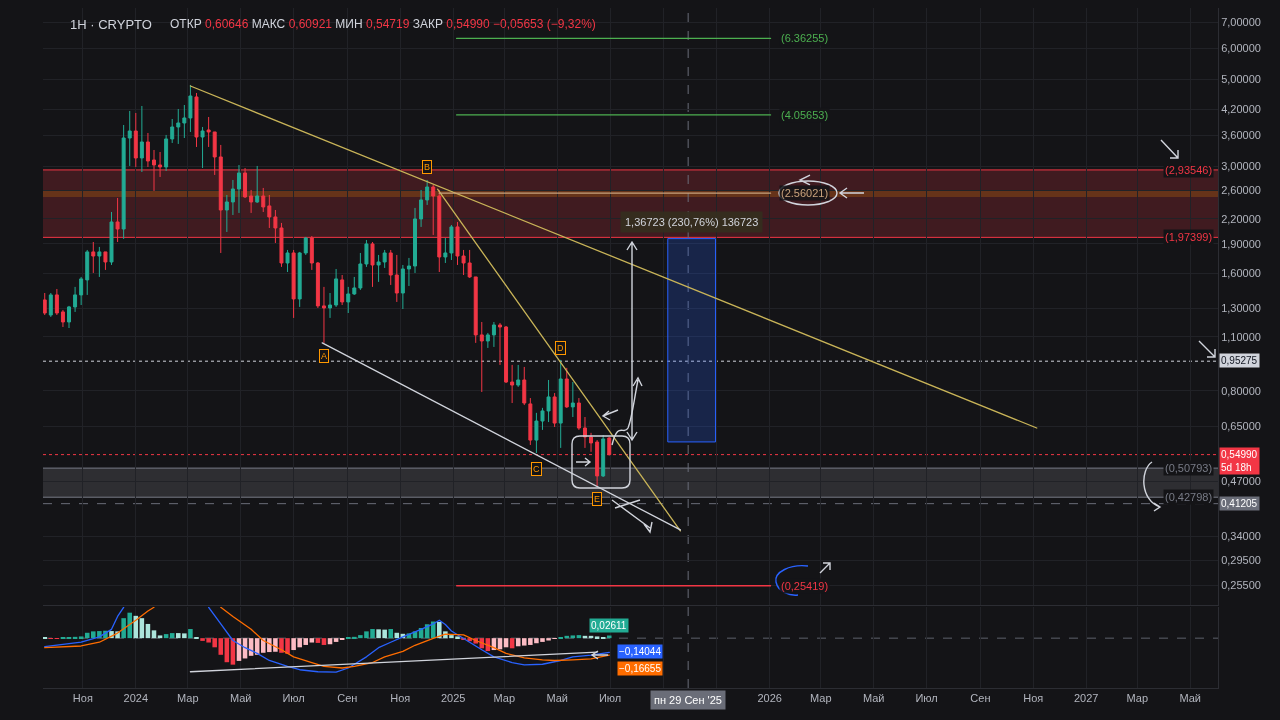 Image resolution: width=1280 pixels, height=720 pixels. Describe the element at coordinates (111, 24) in the screenshot. I see `text: 1H · CRYPTO` at that location.